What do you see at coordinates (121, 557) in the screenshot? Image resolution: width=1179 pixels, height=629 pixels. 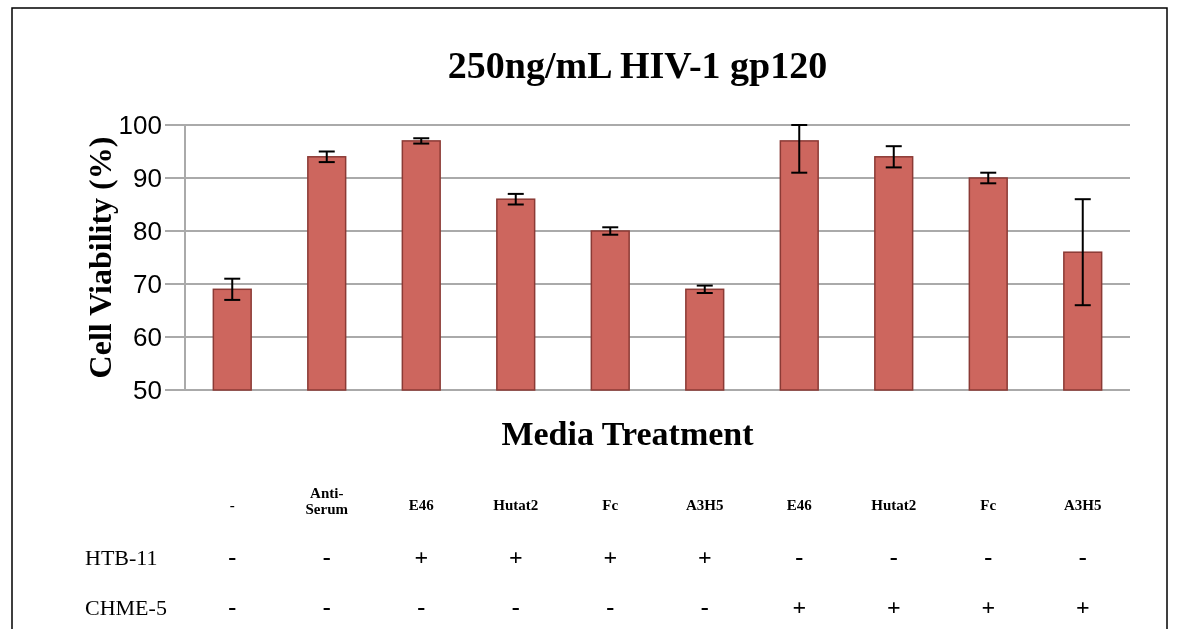 I see `text: HTB-11` at bounding box center [121, 557].